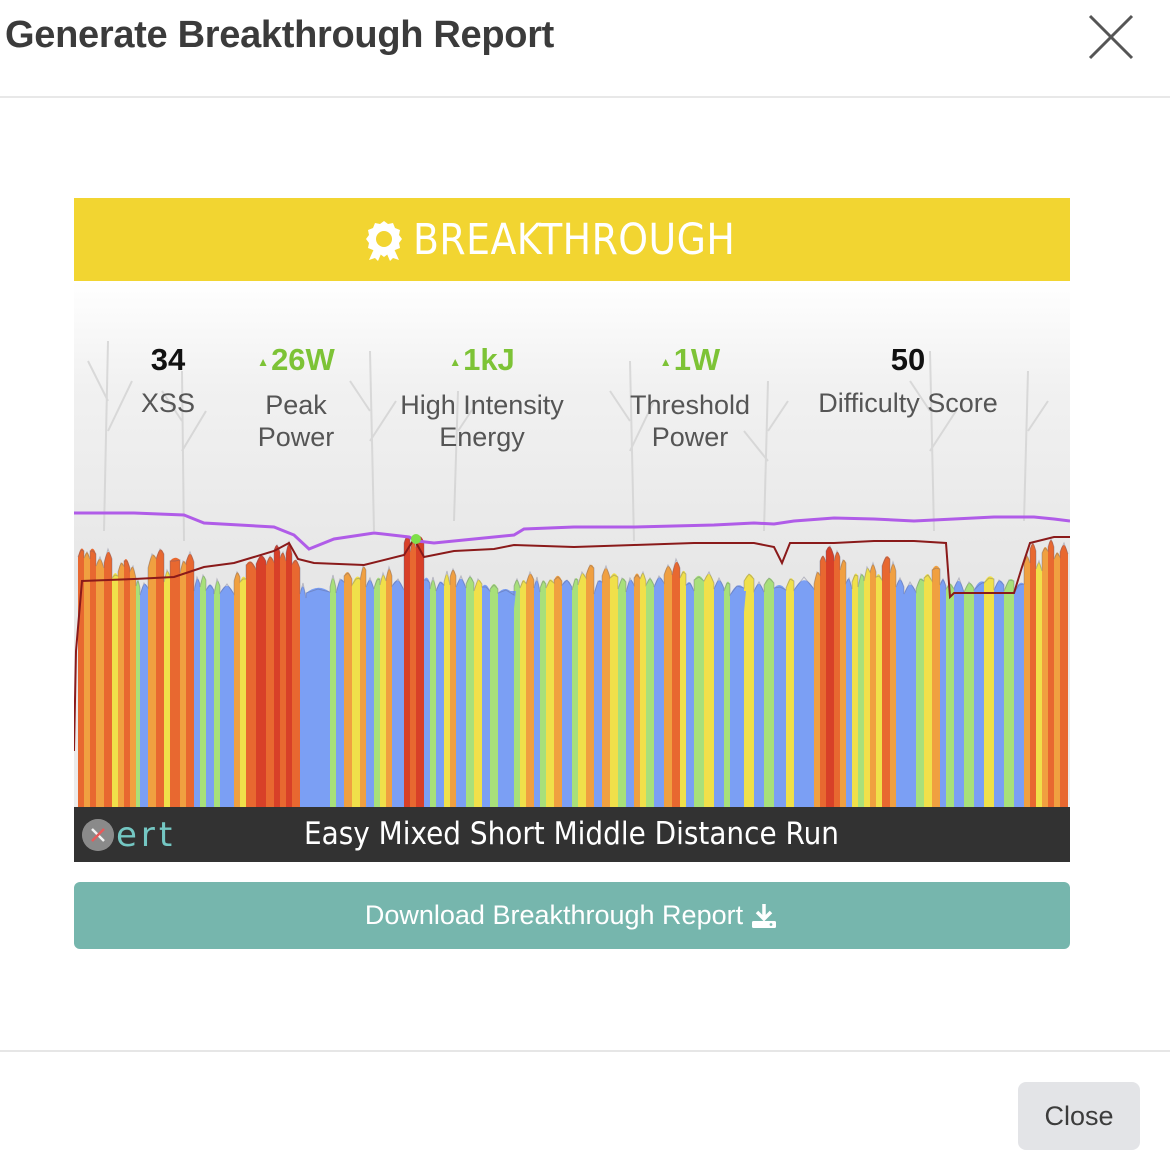  I want to click on stat-value: 1kJ, so click(489, 359).